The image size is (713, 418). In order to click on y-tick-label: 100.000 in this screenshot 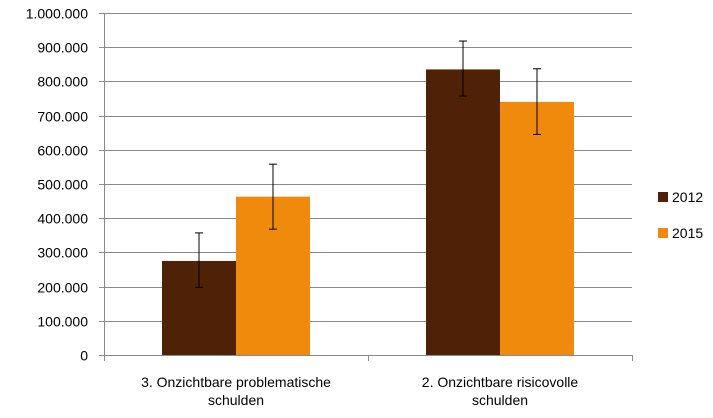, I will do `click(62, 322)`.